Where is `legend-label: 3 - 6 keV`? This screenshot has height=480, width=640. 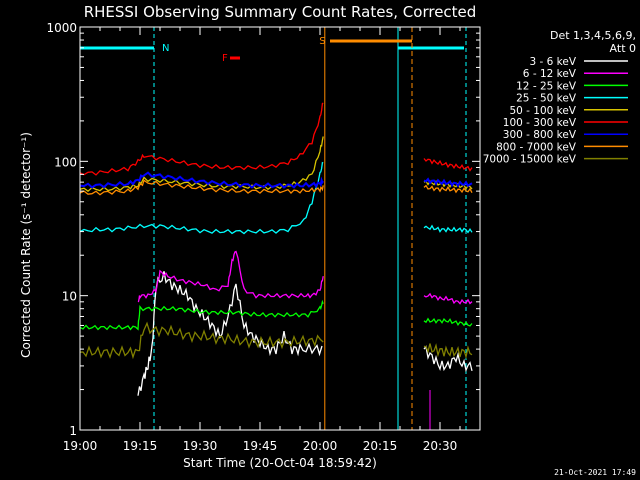
legend-label: 3 - 6 keV is located at coordinates (552, 62).